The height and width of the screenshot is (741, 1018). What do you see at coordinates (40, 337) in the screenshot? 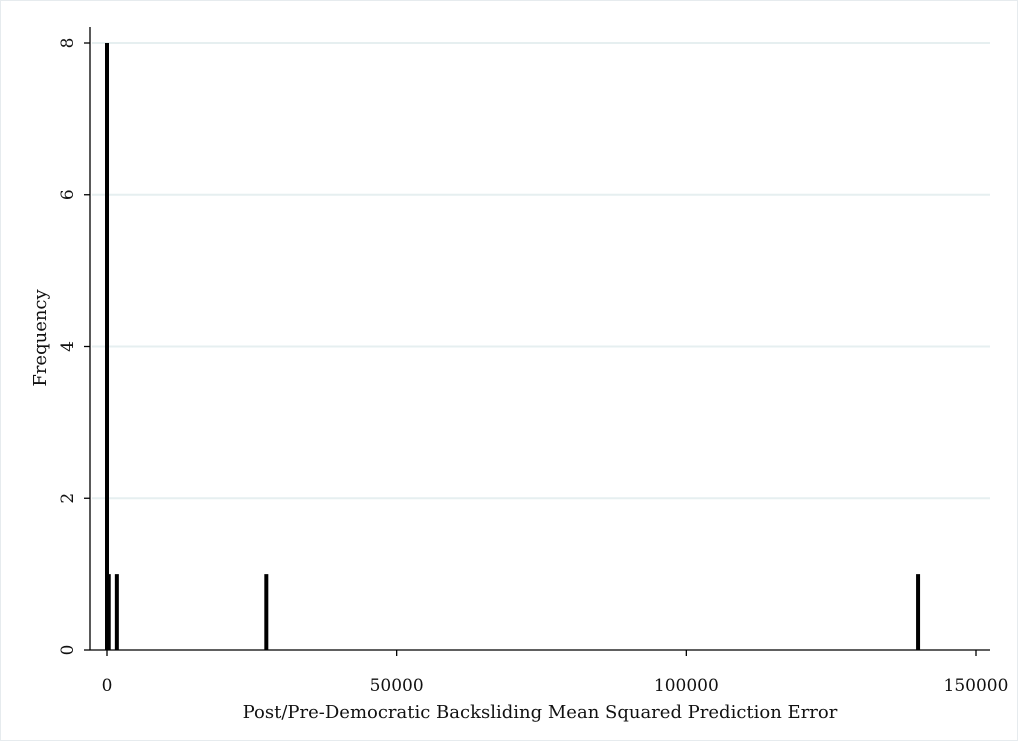
I see `y-axis-title: Frequency` at bounding box center [40, 337].